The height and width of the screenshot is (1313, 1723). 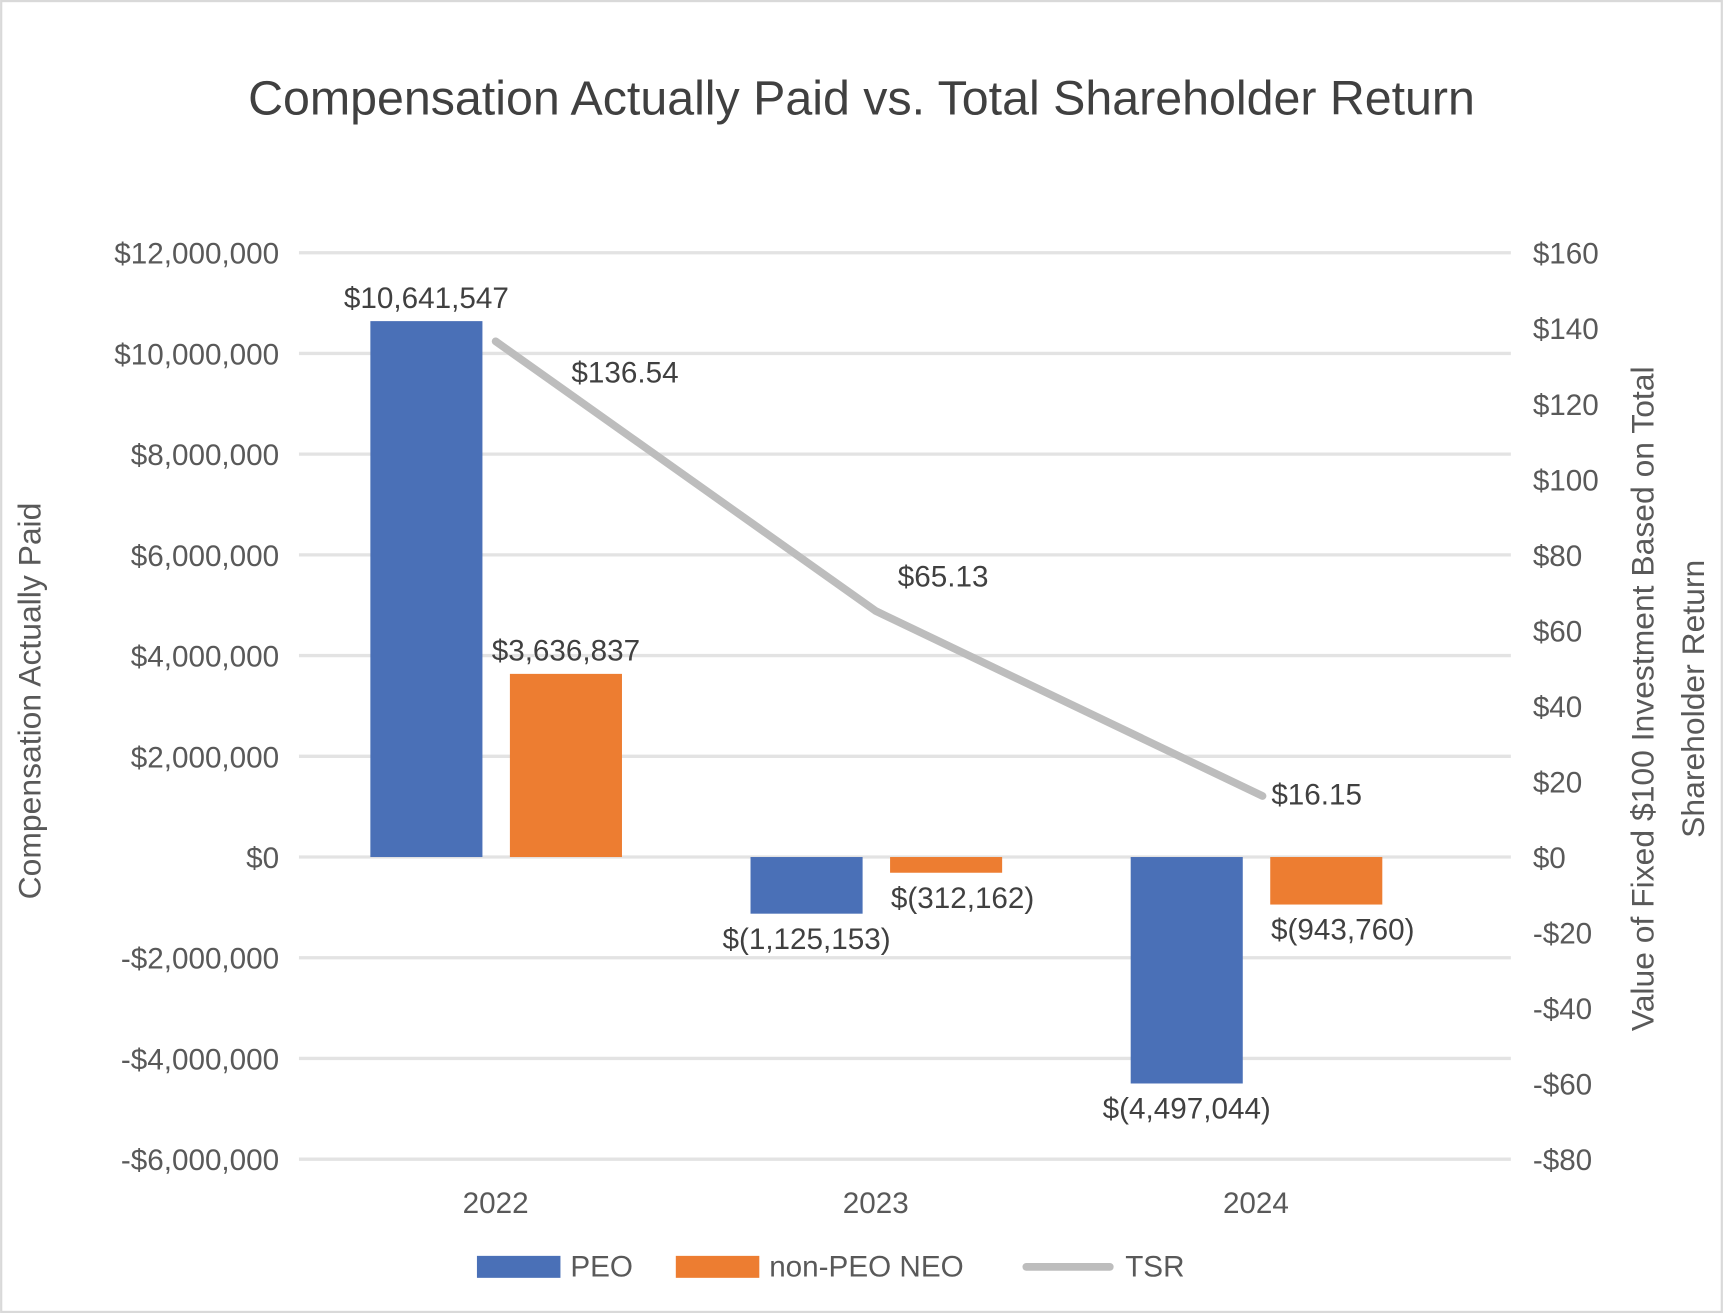 What do you see at coordinates (1566, 254) in the screenshot?
I see `y2-tick-label: $160` at bounding box center [1566, 254].